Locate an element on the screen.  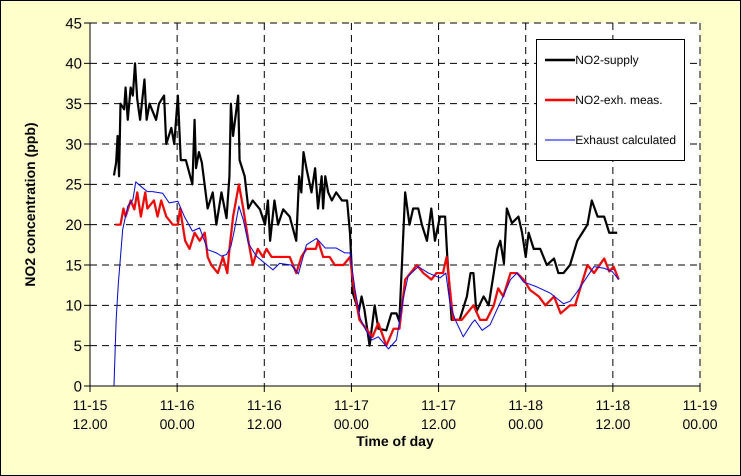
x-axis-title: Time of day is located at coordinates (395, 441).